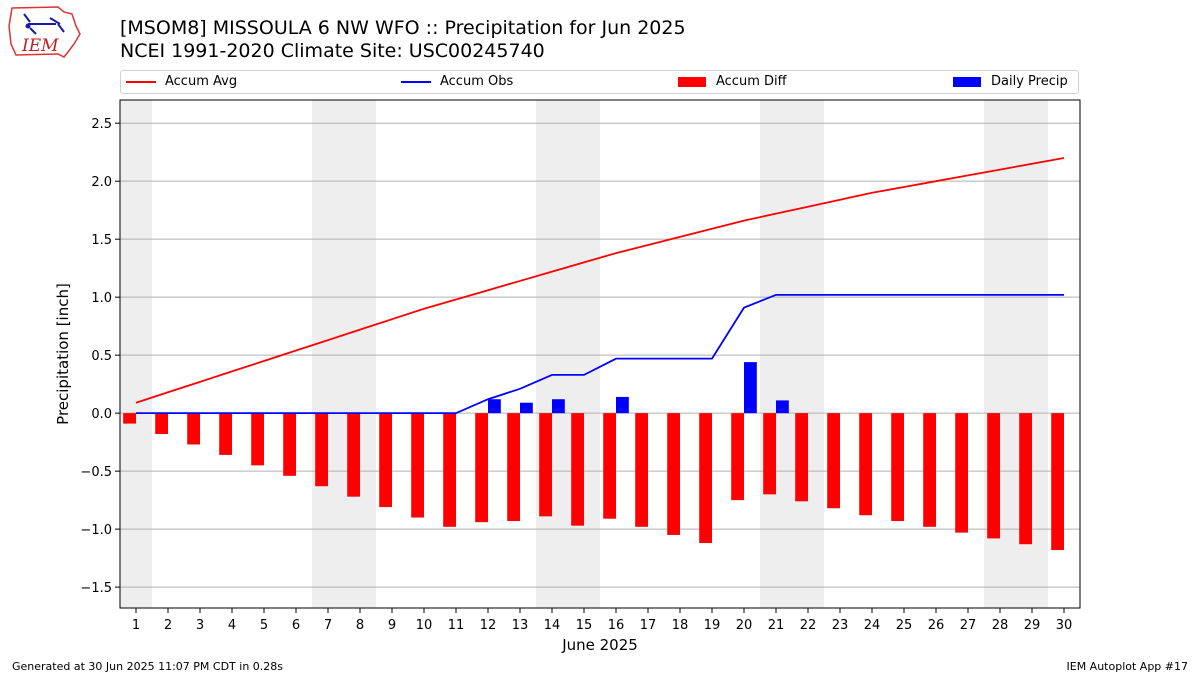  Describe the element at coordinates (1000, 625) in the screenshot. I see `x-tick-label: 28` at that location.